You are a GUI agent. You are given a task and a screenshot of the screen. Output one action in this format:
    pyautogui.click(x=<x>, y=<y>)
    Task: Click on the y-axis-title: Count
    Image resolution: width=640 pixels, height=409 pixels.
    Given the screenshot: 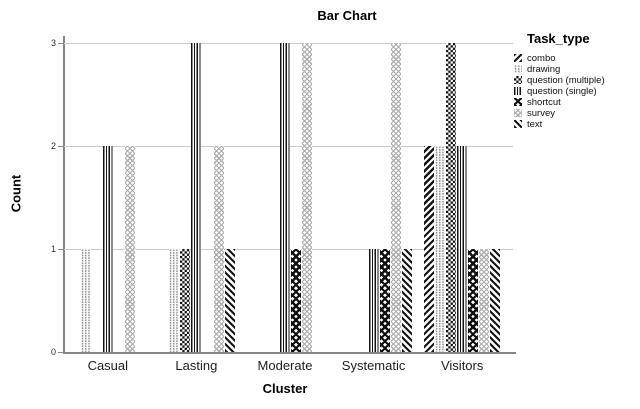 What is the action you would take?
    pyautogui.click(x=16, y=193)
    